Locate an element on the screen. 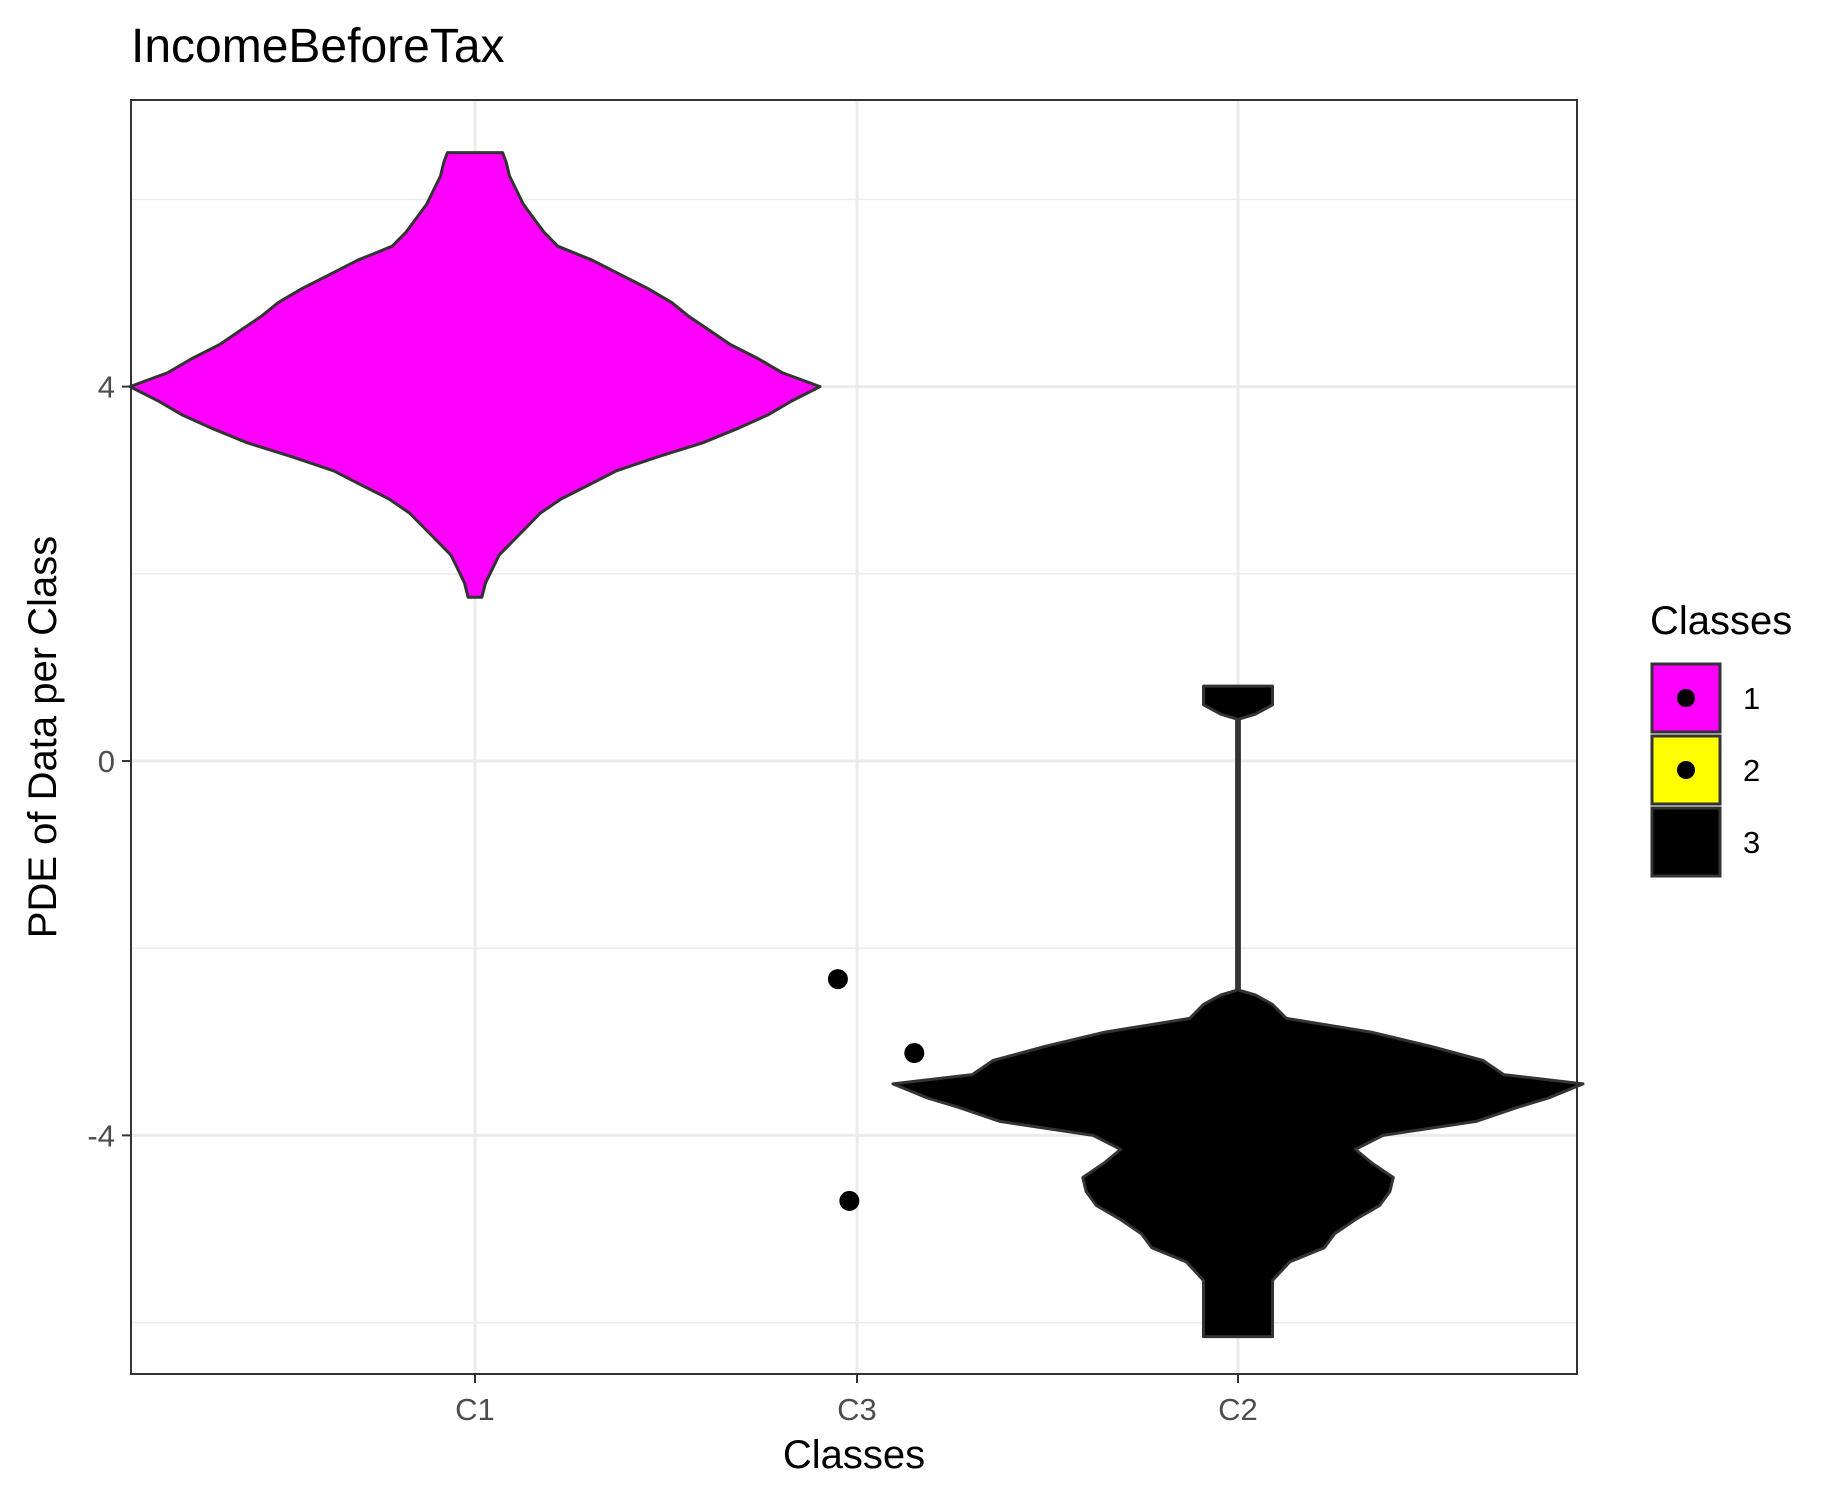  legend-label: 1 is located at coordinates (1751, 698).